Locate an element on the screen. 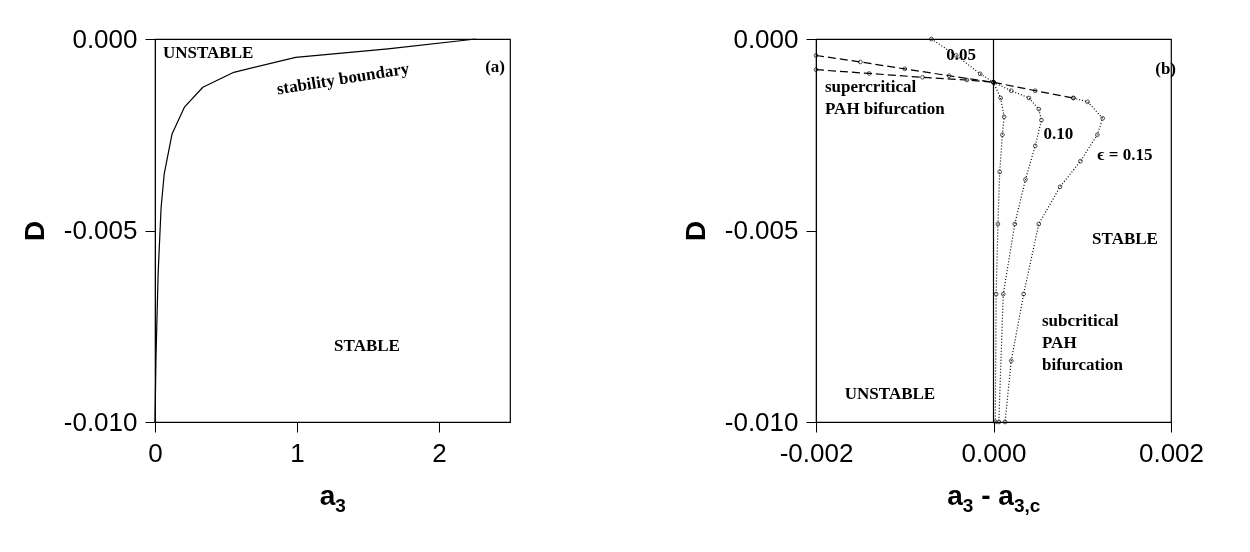 The height and width of the screenshot is (552, 1250). annotation: subcritical PAH bifurcation is located at coordinates (1083, 342).